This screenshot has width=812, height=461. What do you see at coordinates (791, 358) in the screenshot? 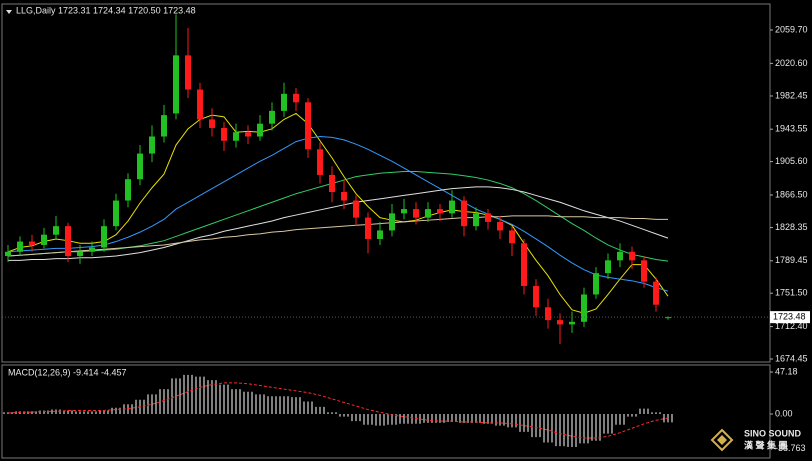
I see `y-tick-label: 1674.45` at bounding box center [791, 358].